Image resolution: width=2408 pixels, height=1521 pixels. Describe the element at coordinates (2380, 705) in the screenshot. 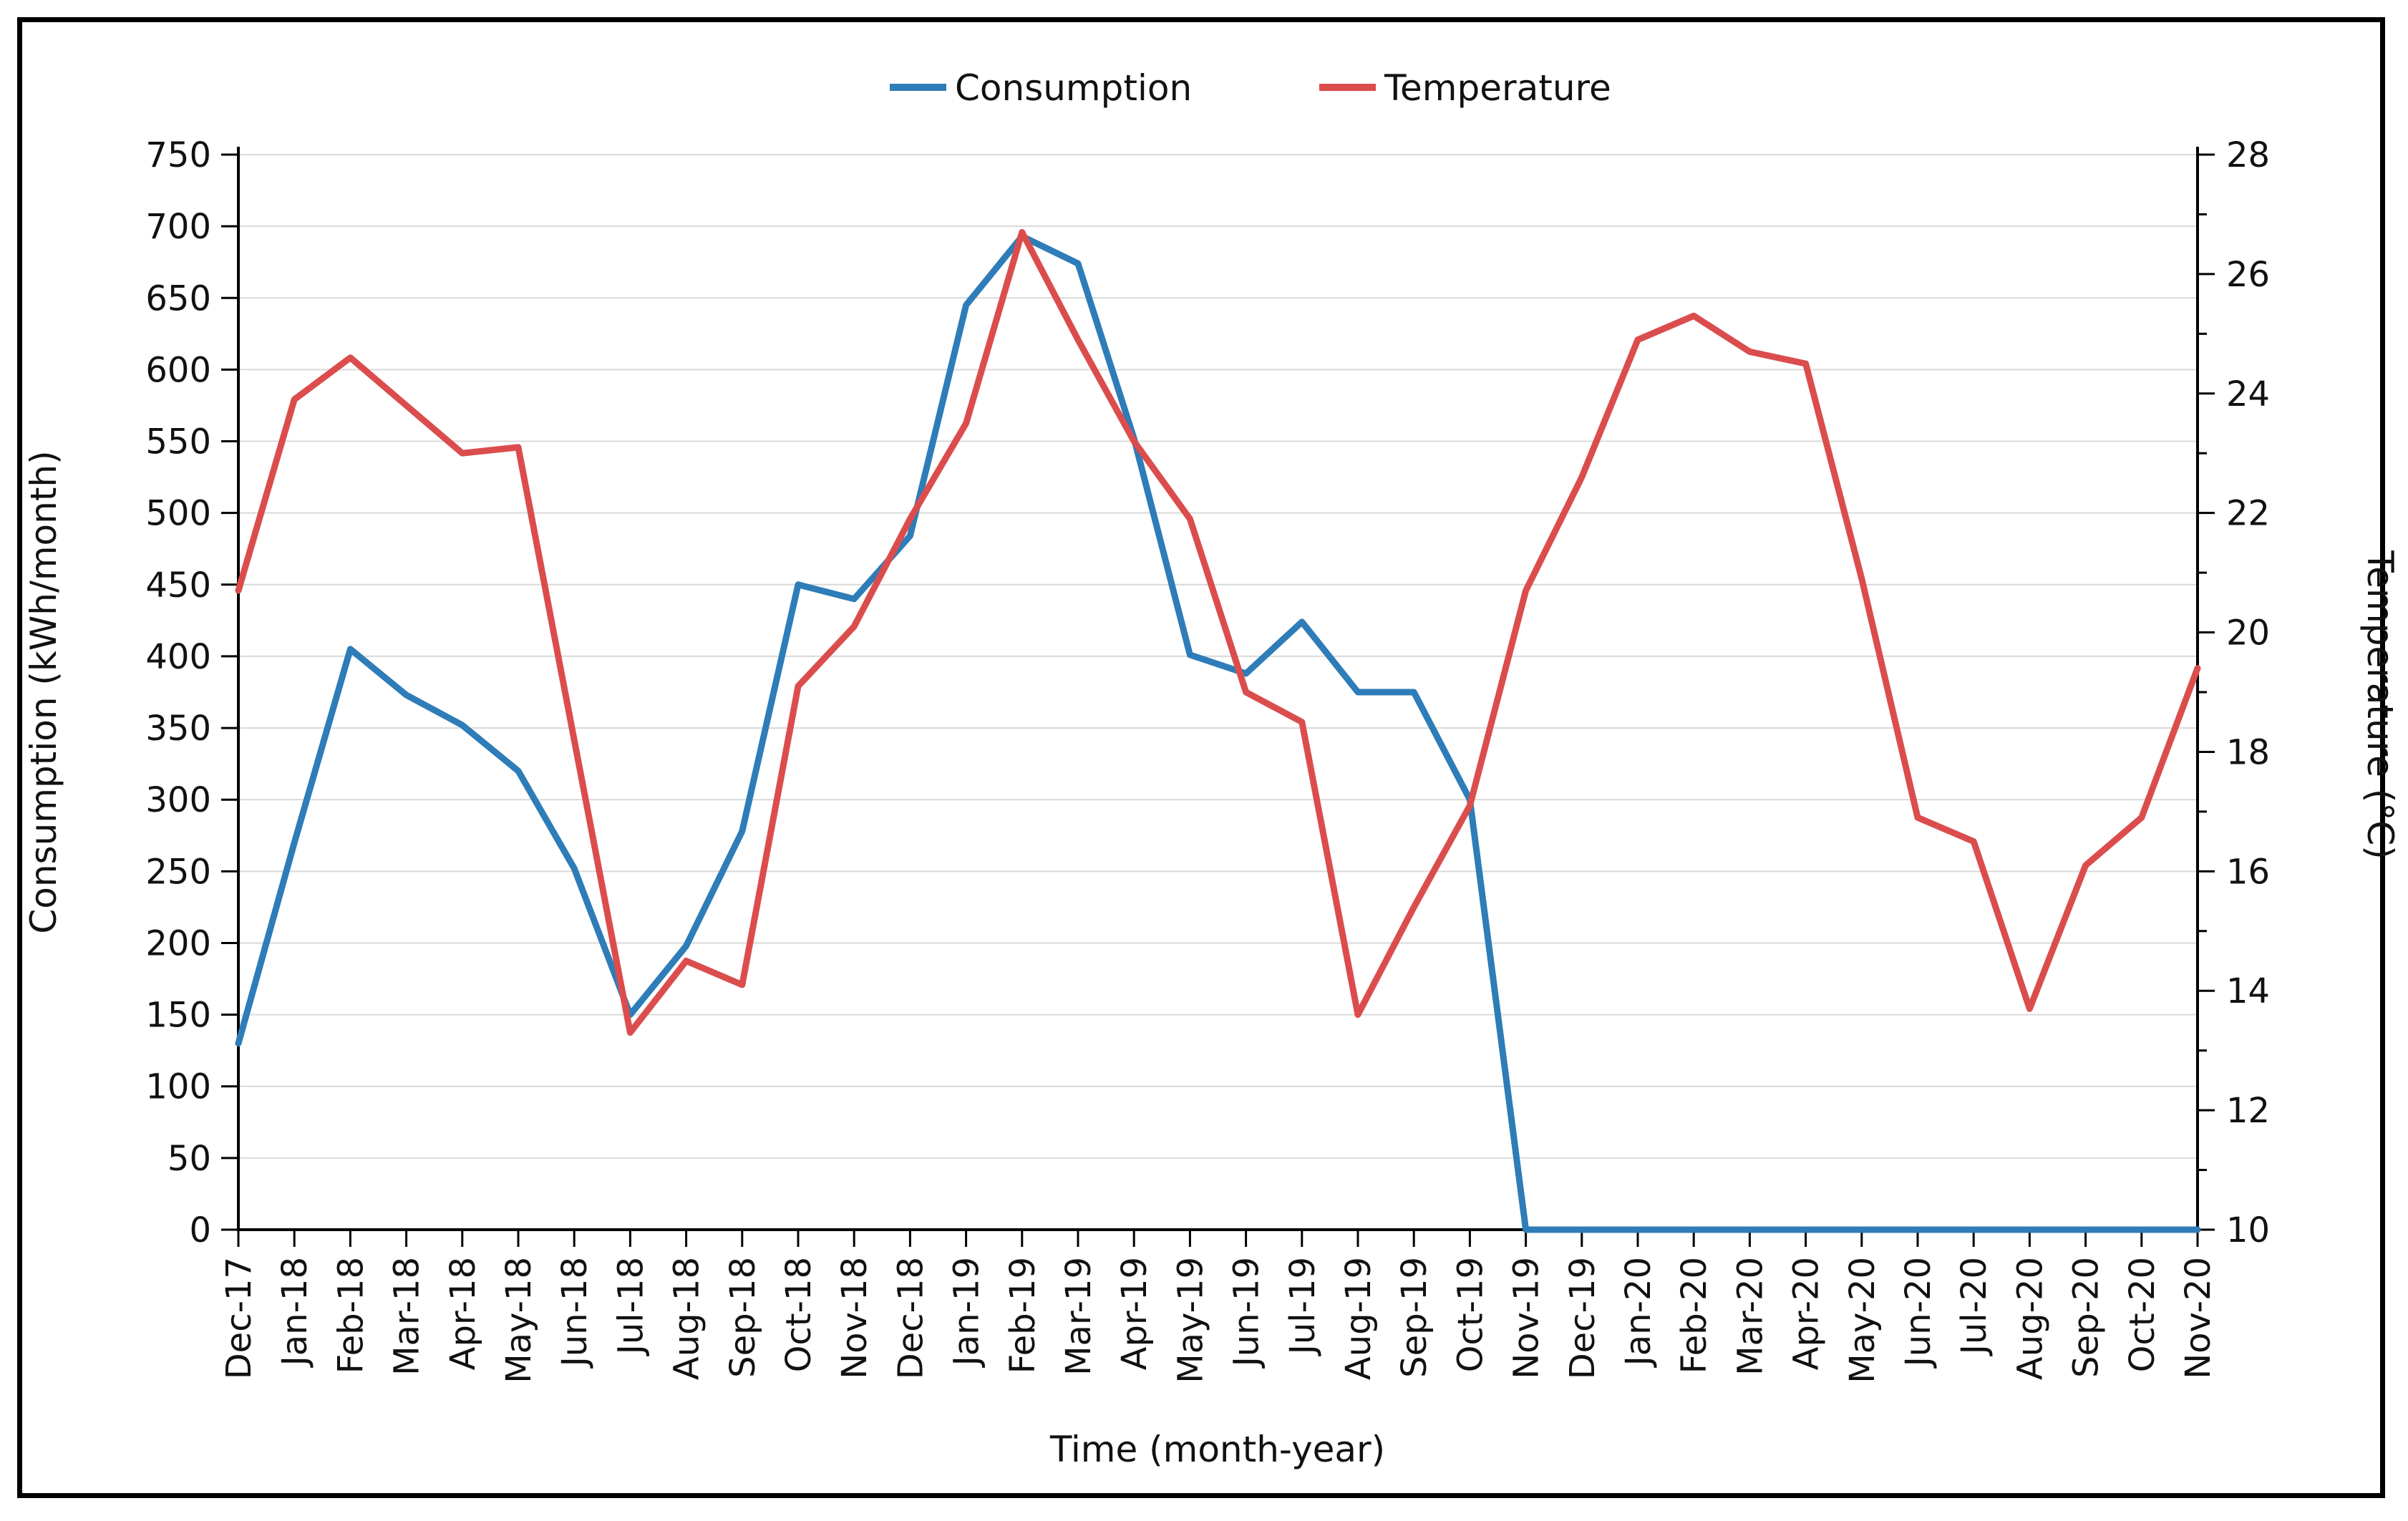

I see `right-axis-title: Temperature (°C)` at that location.